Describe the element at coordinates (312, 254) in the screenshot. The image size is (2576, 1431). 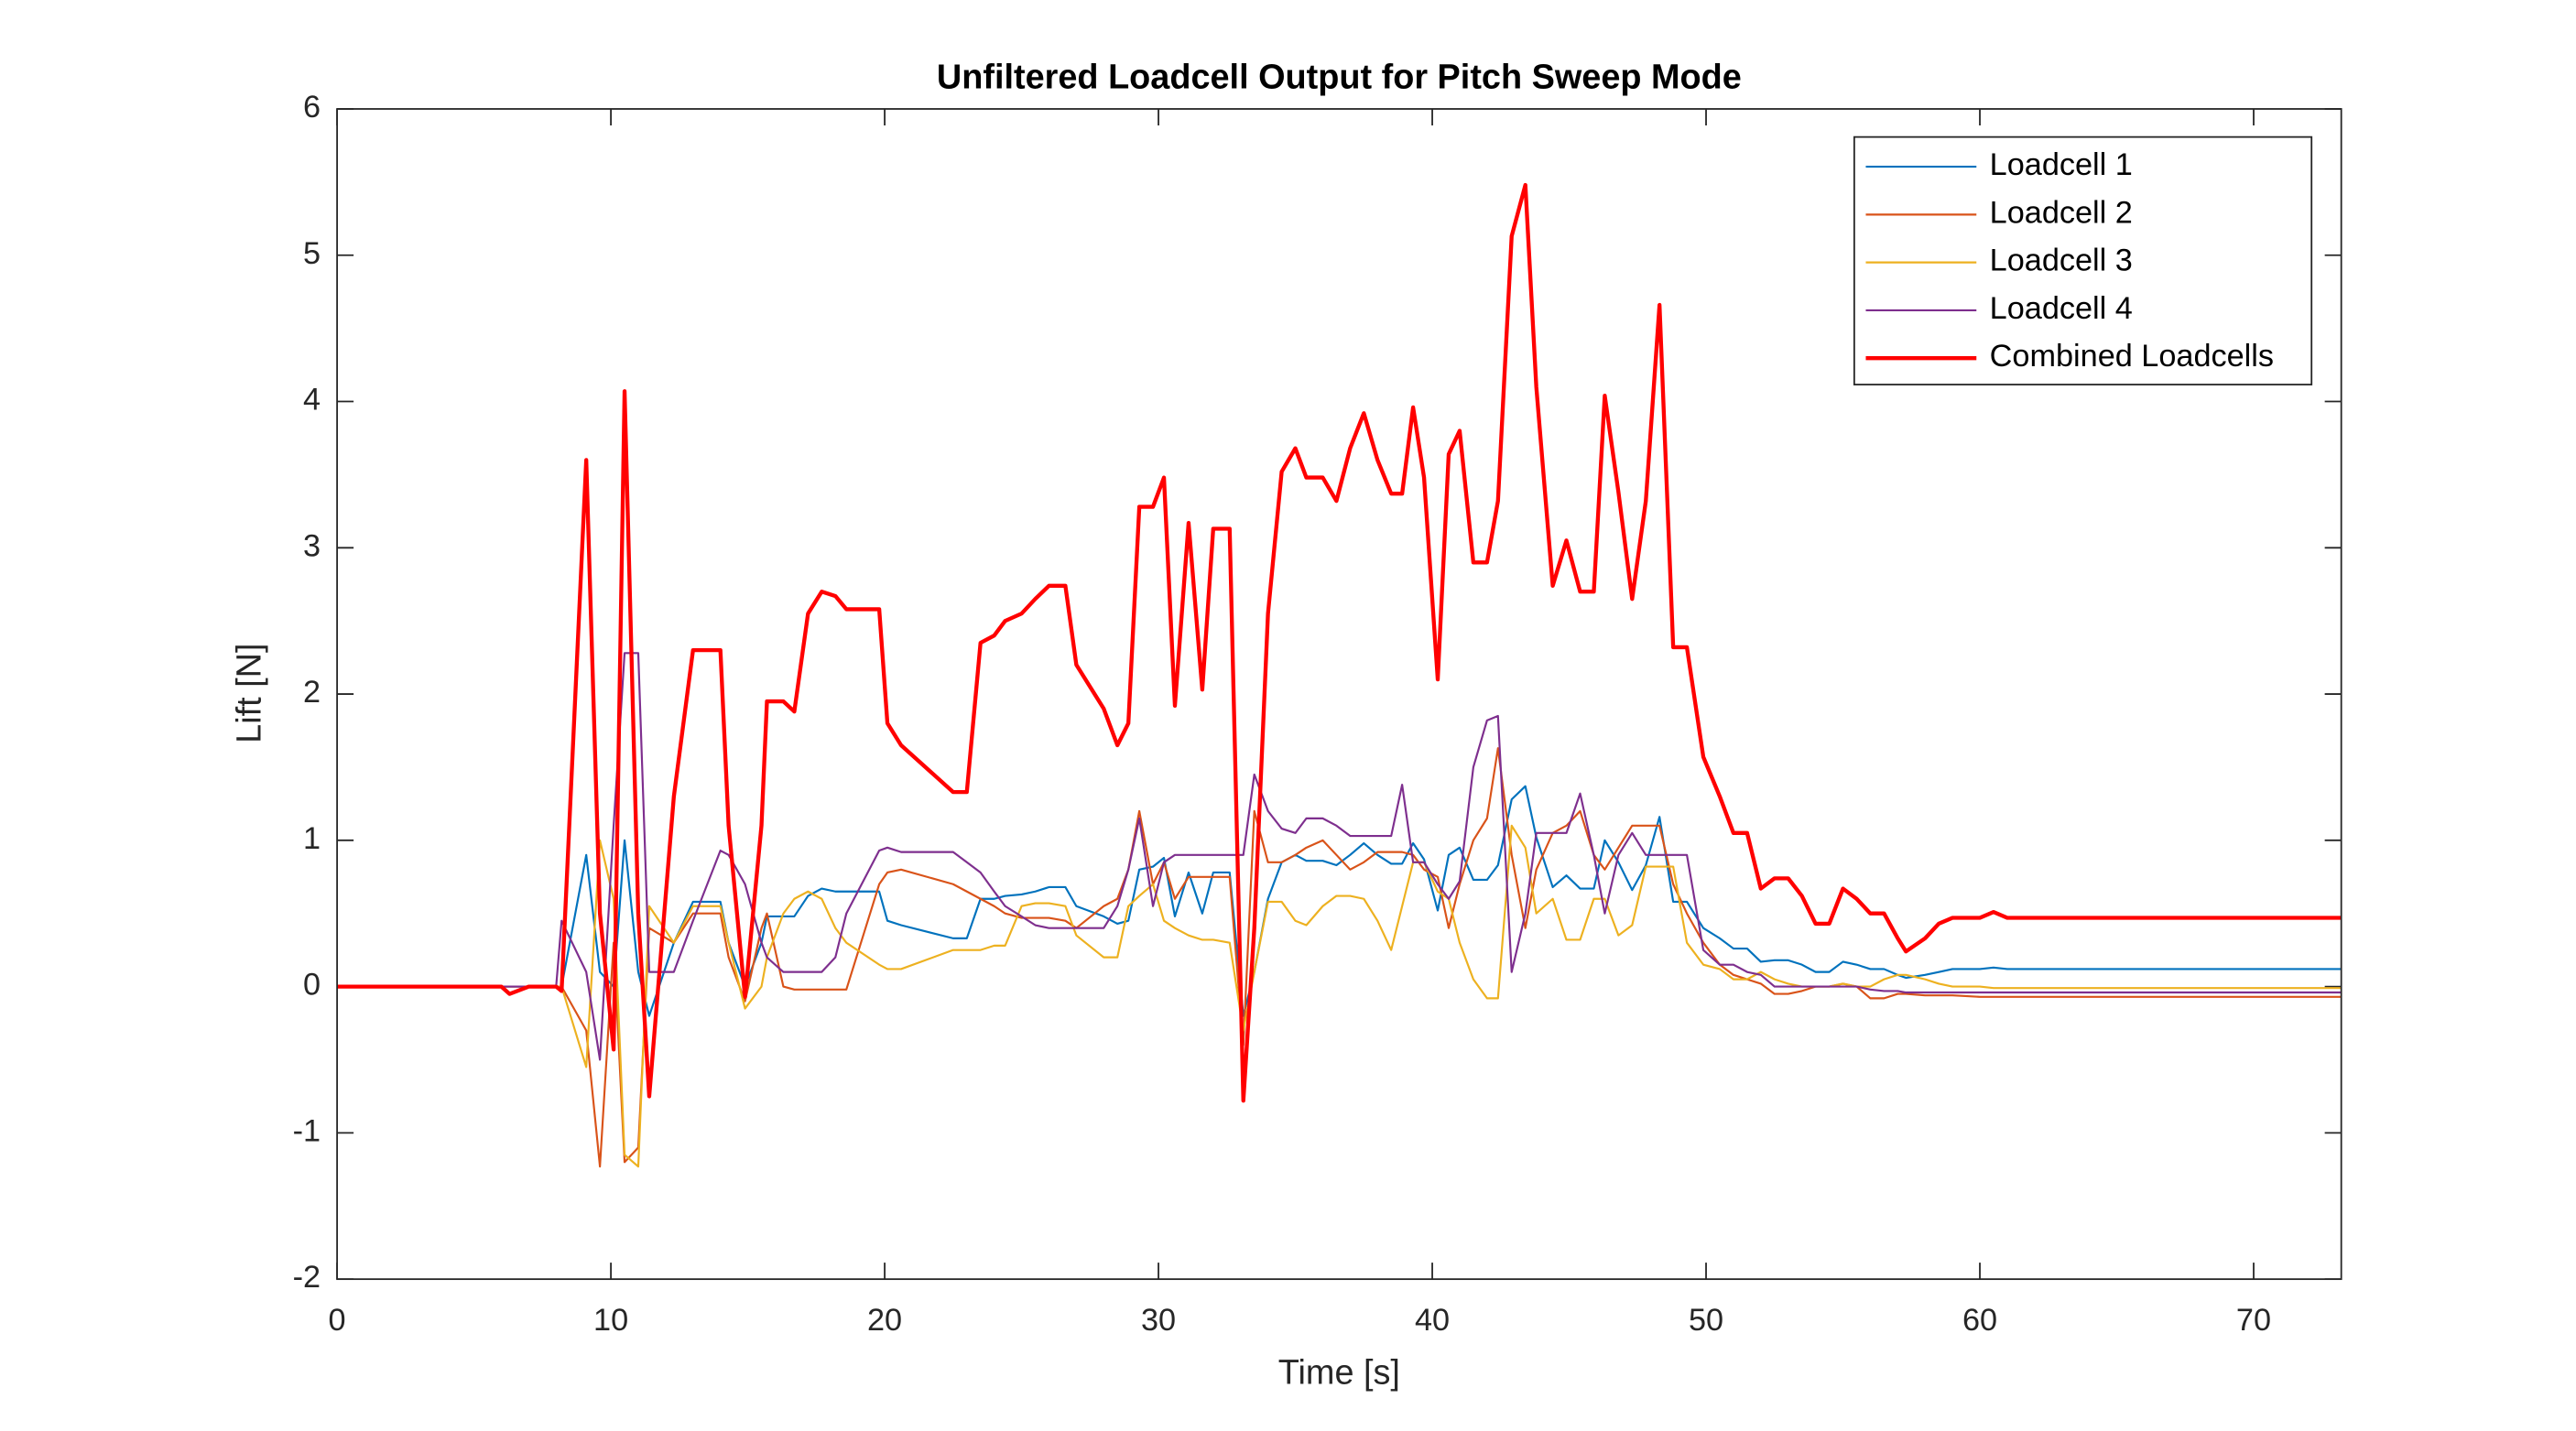
I see `y-tick-label: 5` at that location.